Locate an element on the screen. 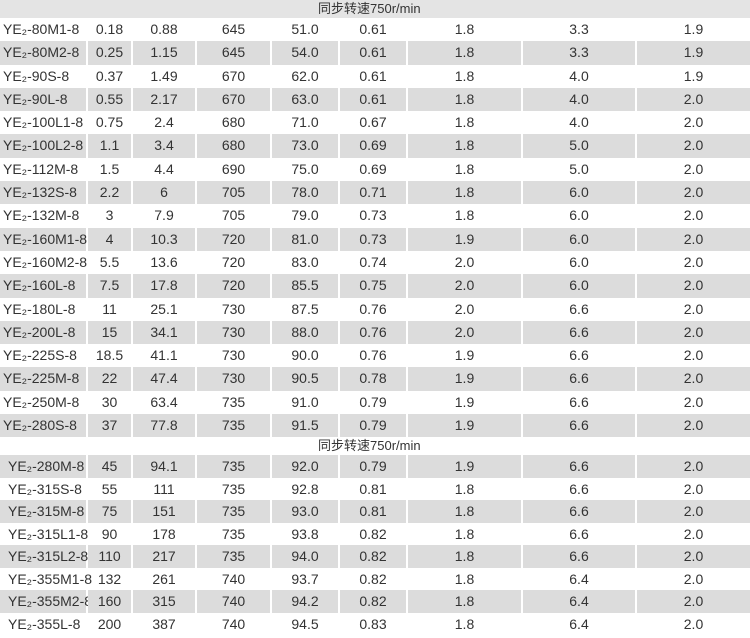  value-cell: 0.82 is located at coordinates (374, 579).